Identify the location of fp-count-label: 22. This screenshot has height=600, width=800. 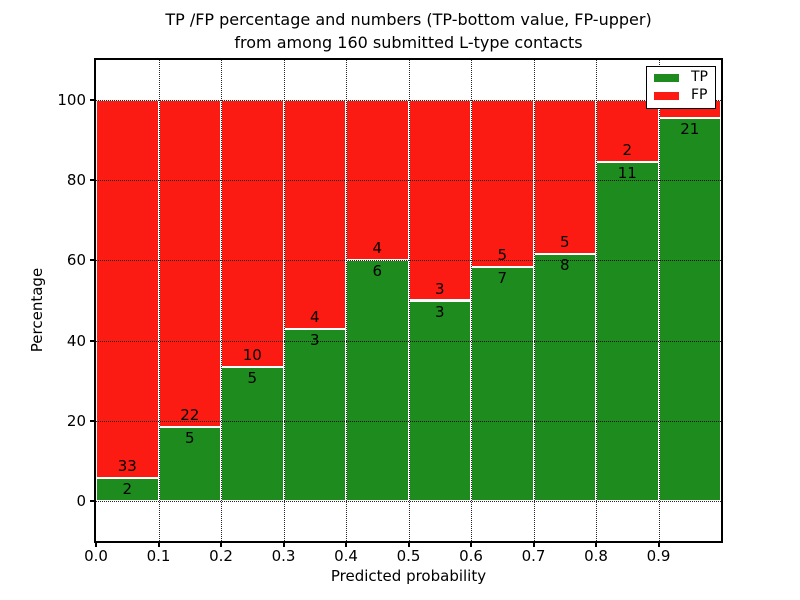
(190, 414).